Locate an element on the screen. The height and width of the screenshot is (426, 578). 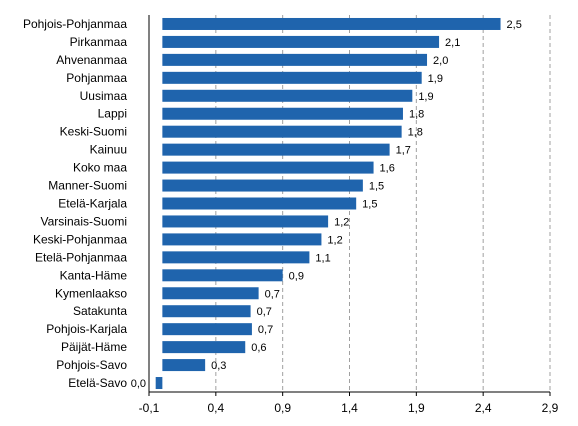
x-tick-label-2: 0,9 is located at coordinates (282, 408).